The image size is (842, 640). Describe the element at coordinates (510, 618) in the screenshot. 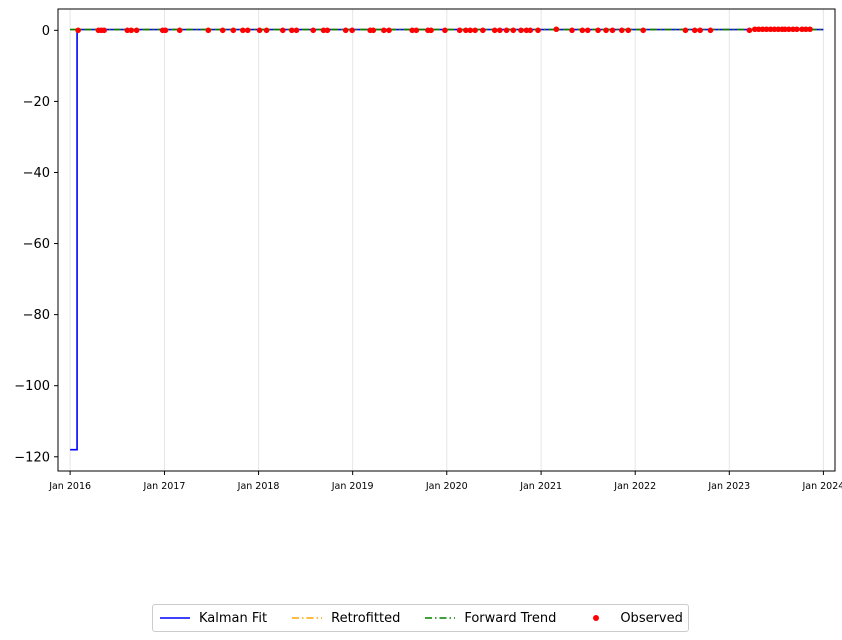

I see `legend-label: Forward Trend` at that location.